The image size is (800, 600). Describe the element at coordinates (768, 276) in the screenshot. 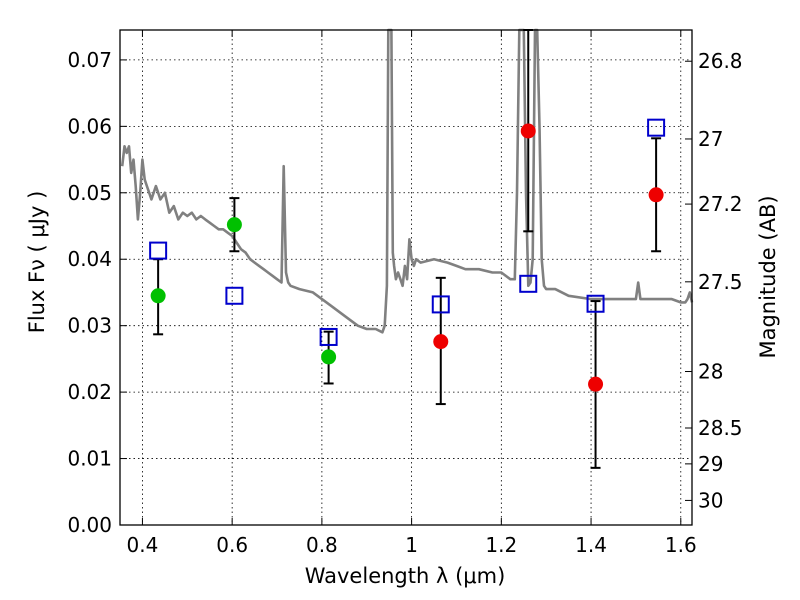

I see `magnitude-axis-title: Magnitude (AB)` at that location.